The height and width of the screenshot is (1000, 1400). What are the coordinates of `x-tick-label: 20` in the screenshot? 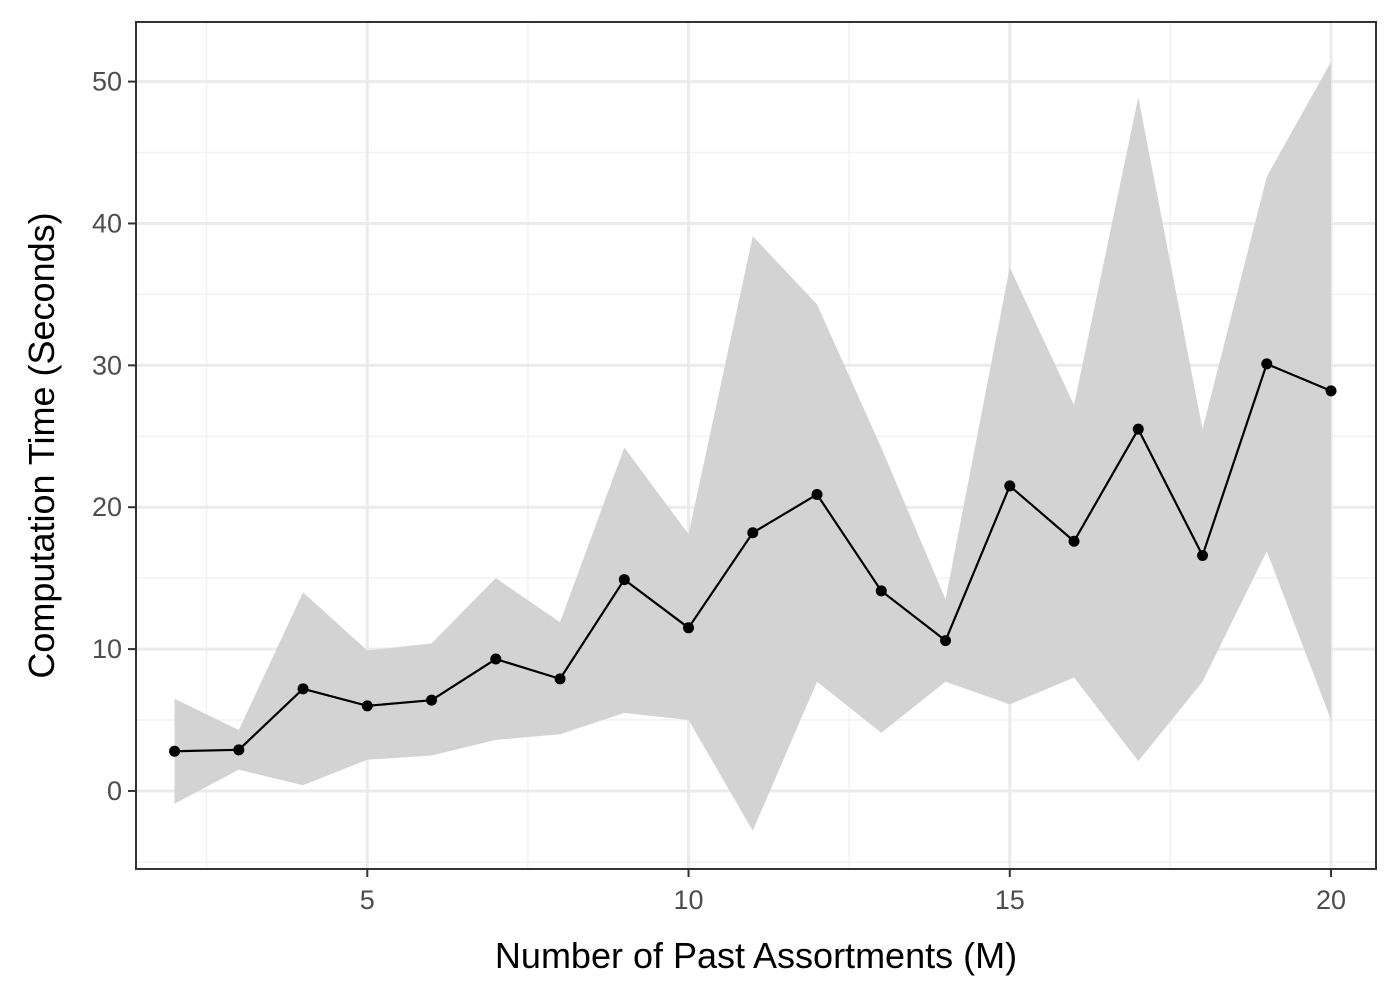 It's located at (1331, 900).